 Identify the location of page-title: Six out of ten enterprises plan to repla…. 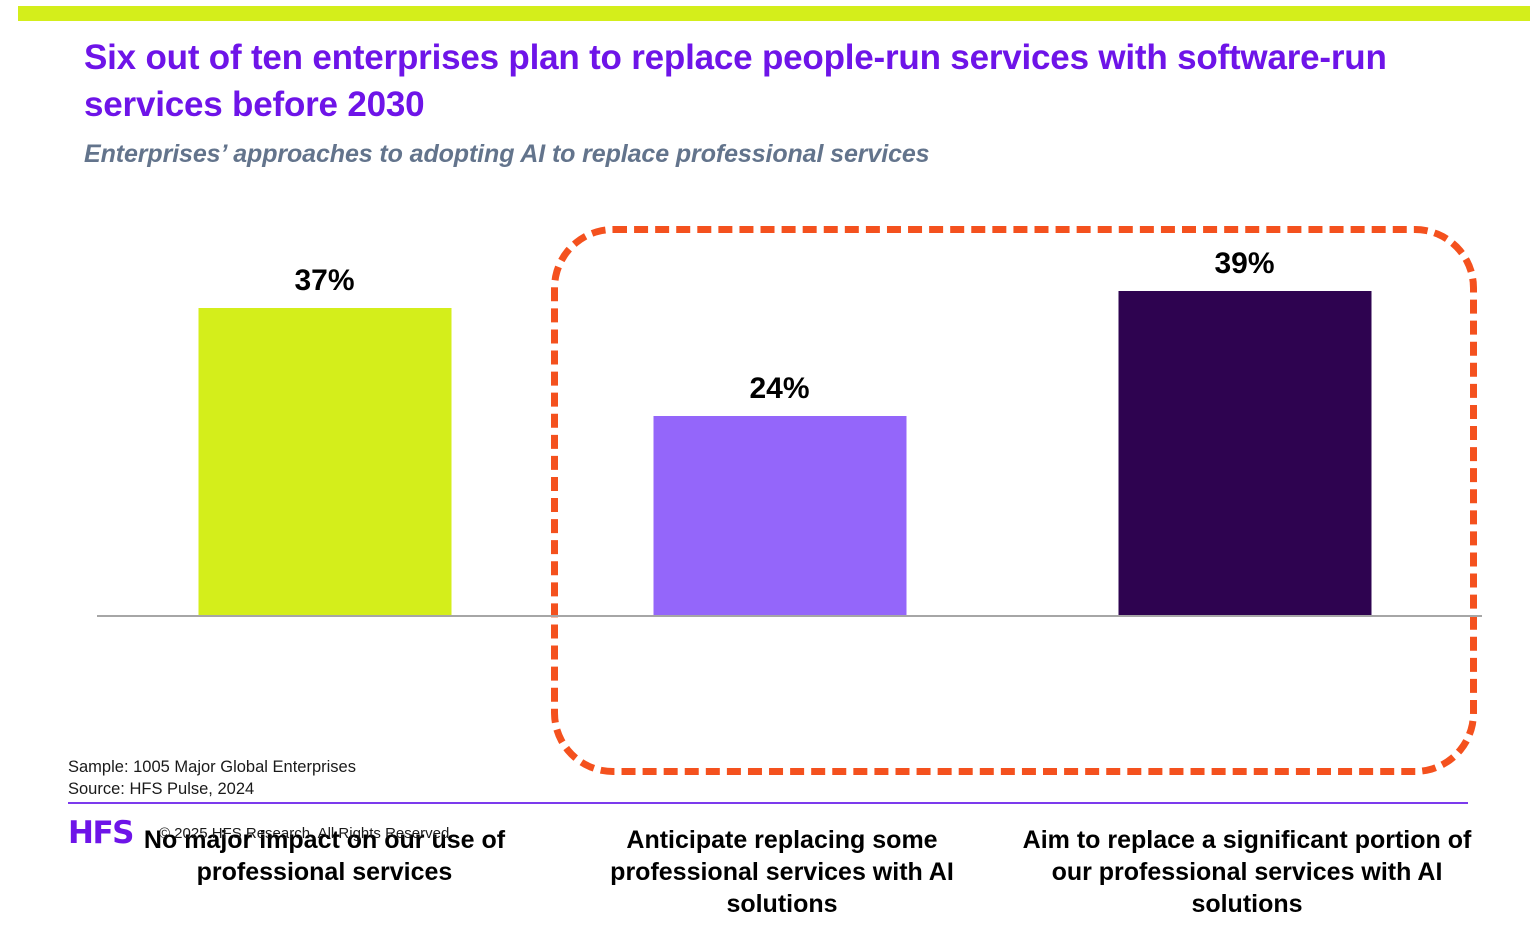
(735, 81).